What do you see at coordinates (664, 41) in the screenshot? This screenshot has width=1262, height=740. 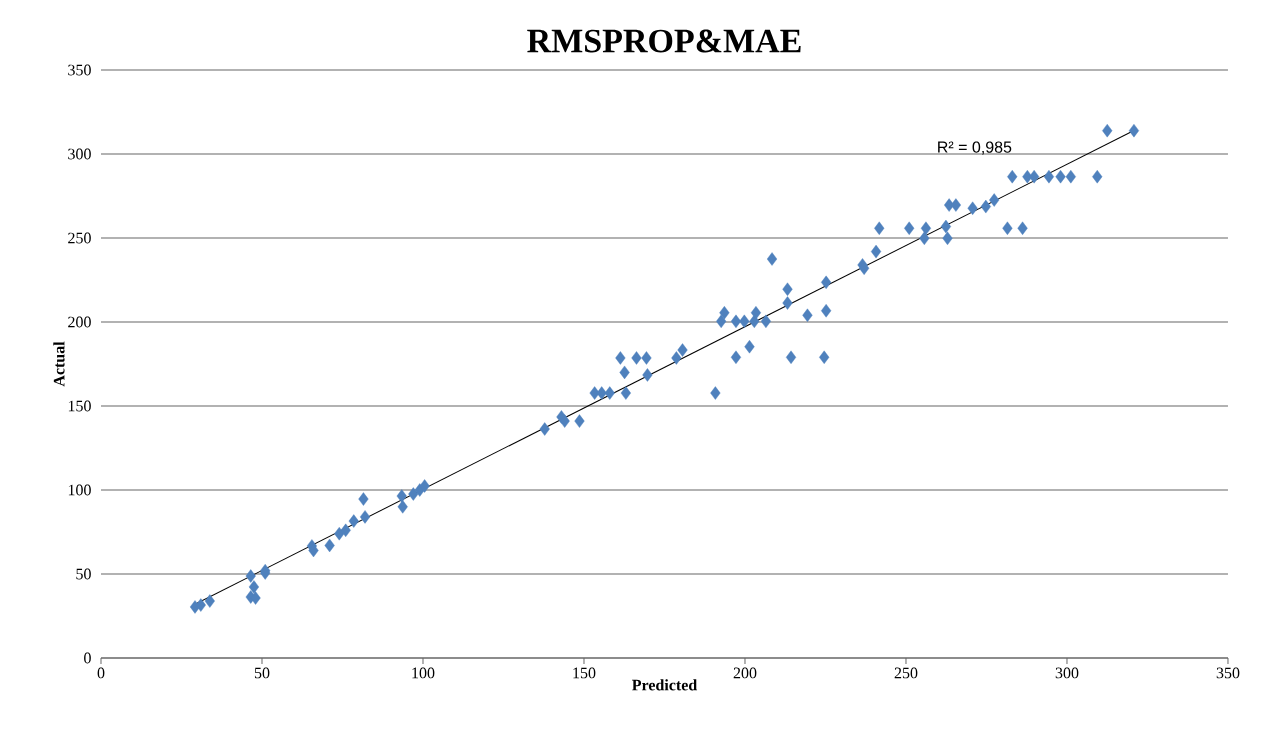 I see `chart-title: RMSPROP&MAE` at bounding box center [664, 41].